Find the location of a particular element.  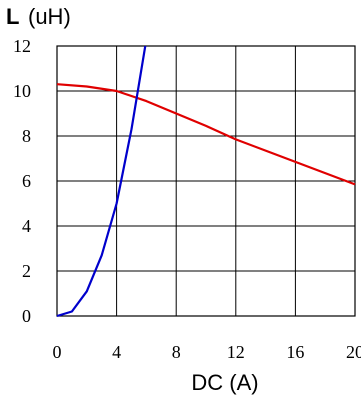

y-axis-label-bold: L is located at coordinates (12, 16).